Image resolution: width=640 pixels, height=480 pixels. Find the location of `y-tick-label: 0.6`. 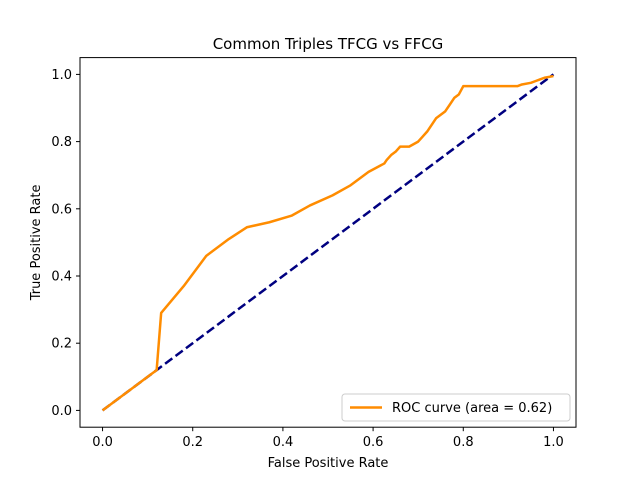

y-tick-label: 0.6 is located at coordinates (61, 209).